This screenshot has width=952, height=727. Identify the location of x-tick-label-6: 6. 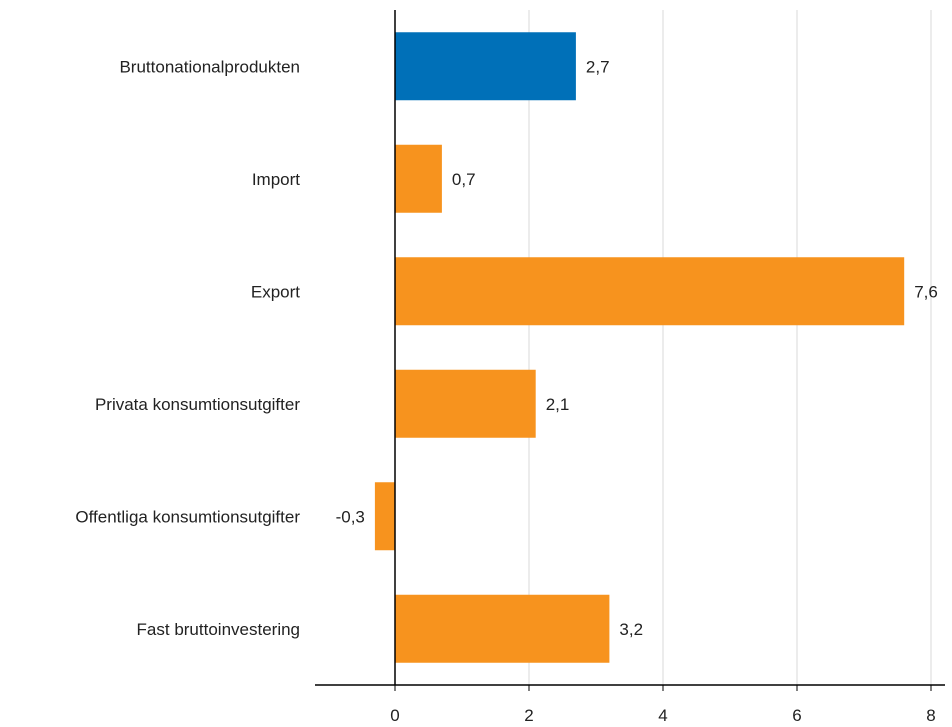
(796, 715).